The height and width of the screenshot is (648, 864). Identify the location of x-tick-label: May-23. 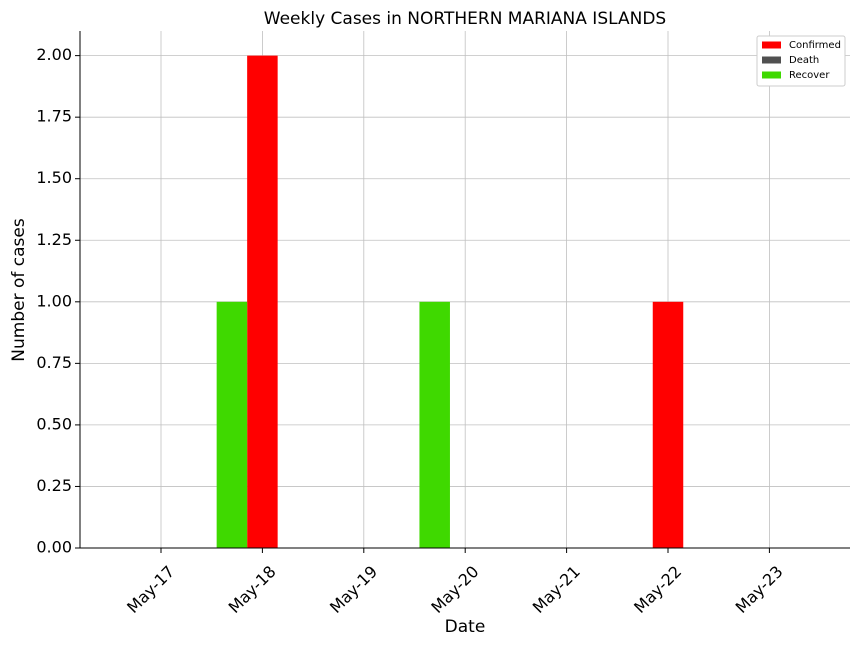
(759, 589).